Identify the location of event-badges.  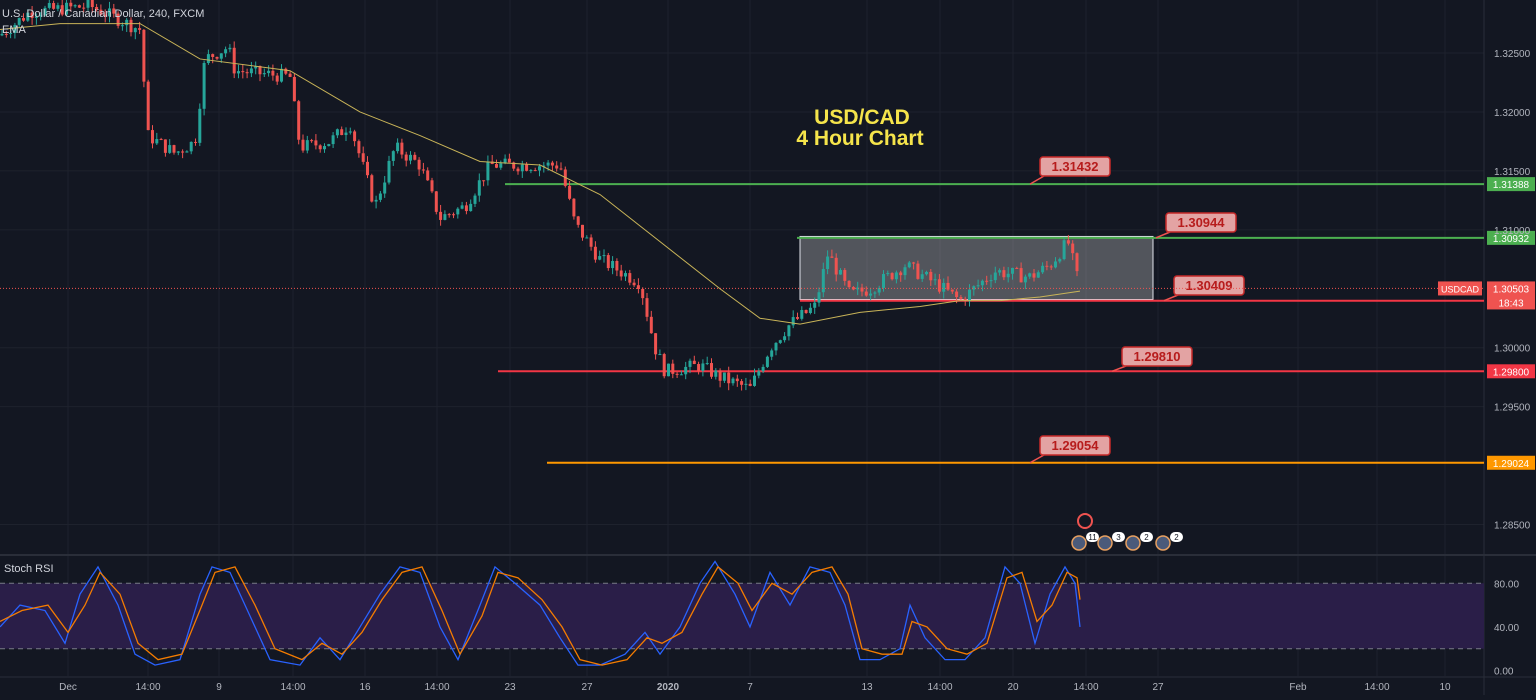
(1127, 532).